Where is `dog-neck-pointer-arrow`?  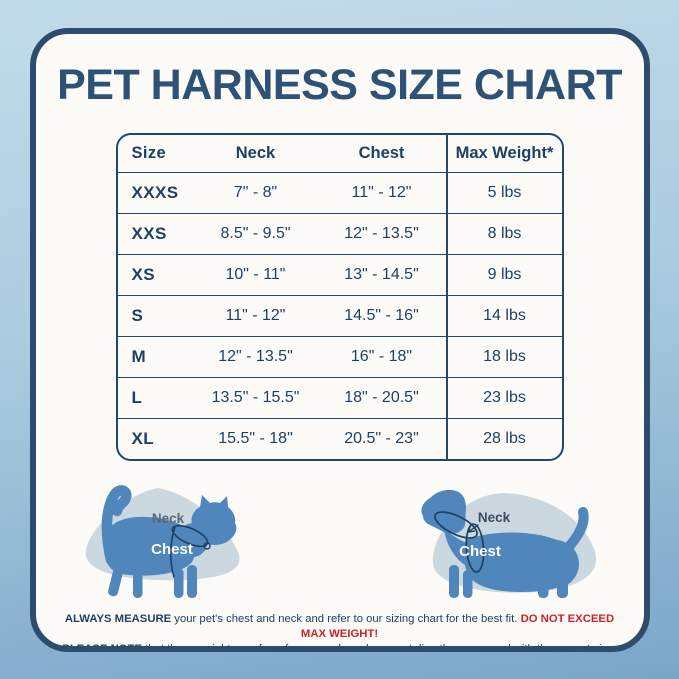
dog-neck-pointer-arrow is located at coordinates (472, 528).